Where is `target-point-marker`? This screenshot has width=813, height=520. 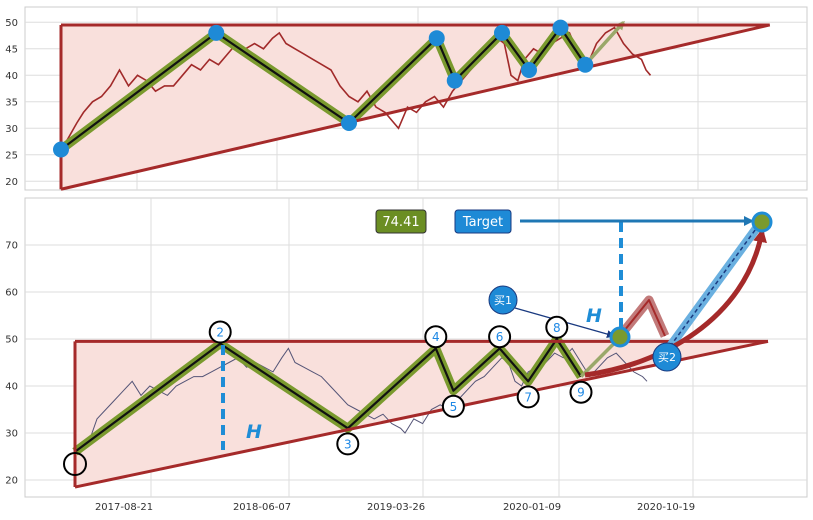
target-point-marker is located at coordinates (762, 222).